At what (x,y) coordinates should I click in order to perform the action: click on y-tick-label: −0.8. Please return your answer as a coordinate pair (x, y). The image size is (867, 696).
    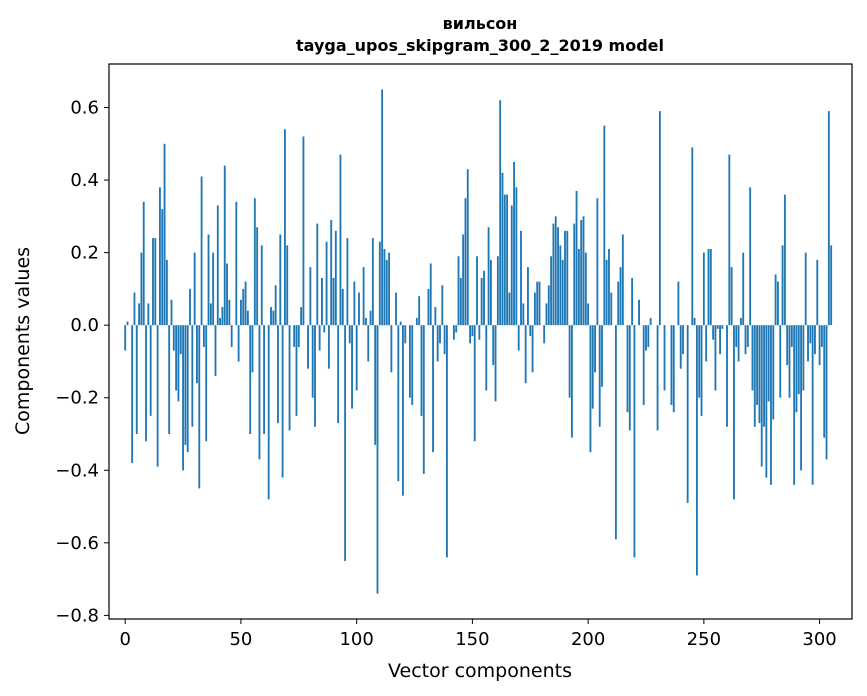
    Looking at the image, I should click on (77, 615).